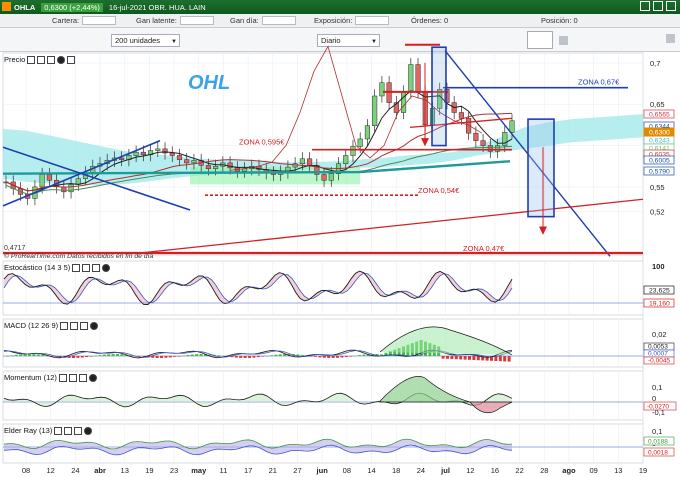 This screenshot has width=680, height=477. I want to click on units-select: 200 unidades ▼, so click(145, 40).